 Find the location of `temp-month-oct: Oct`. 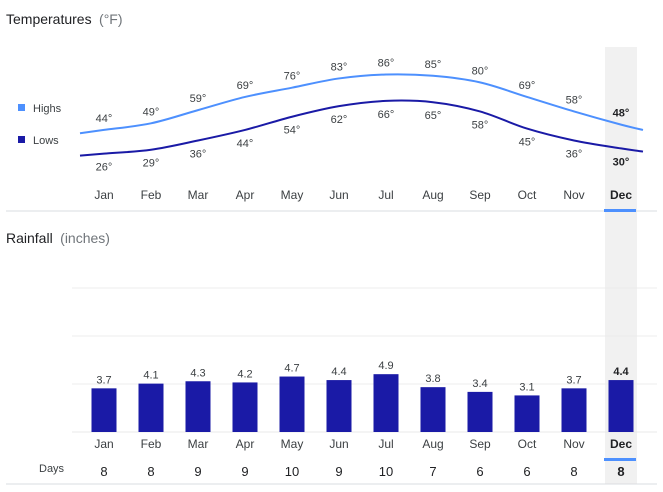

temp-month-oct: Oct is located at coordinates (527, 195).